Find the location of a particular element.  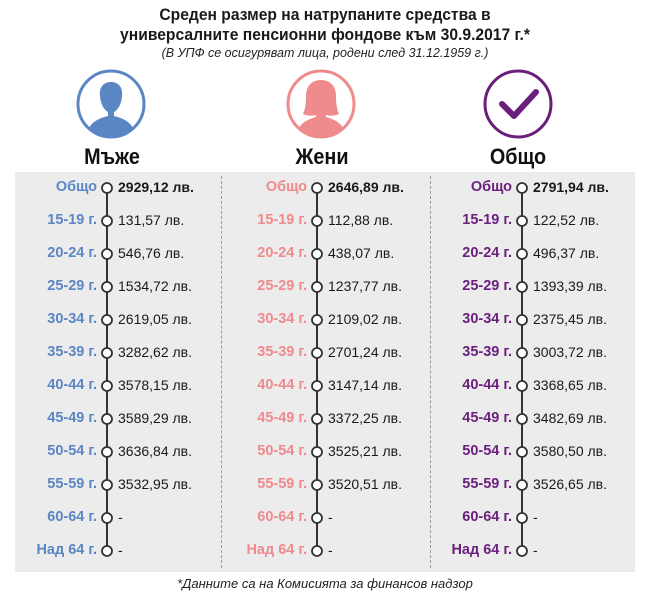

title-line-1: Среден размер на натрупаните средства в is located at coordinates (325, 14).